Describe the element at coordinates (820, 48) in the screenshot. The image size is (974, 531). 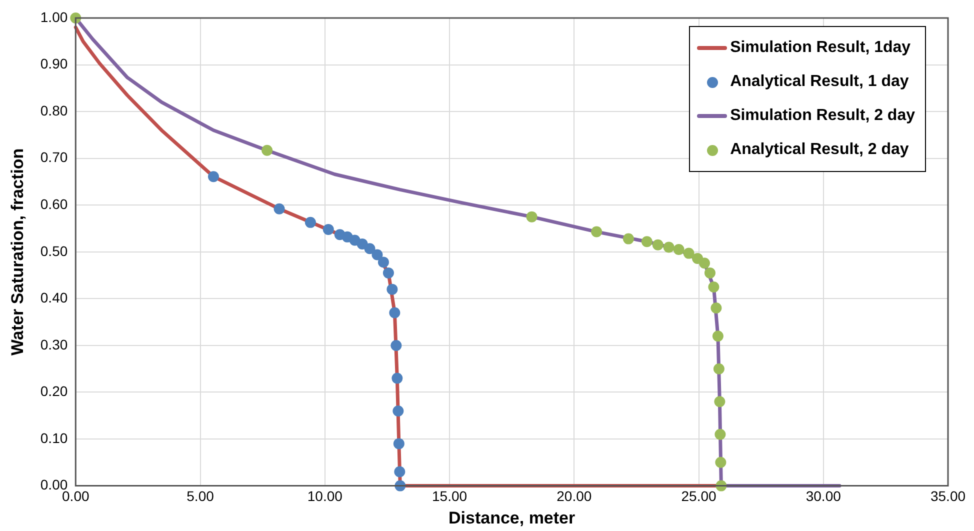
I see `legend-label: Simulation Result, 1day` at that location.